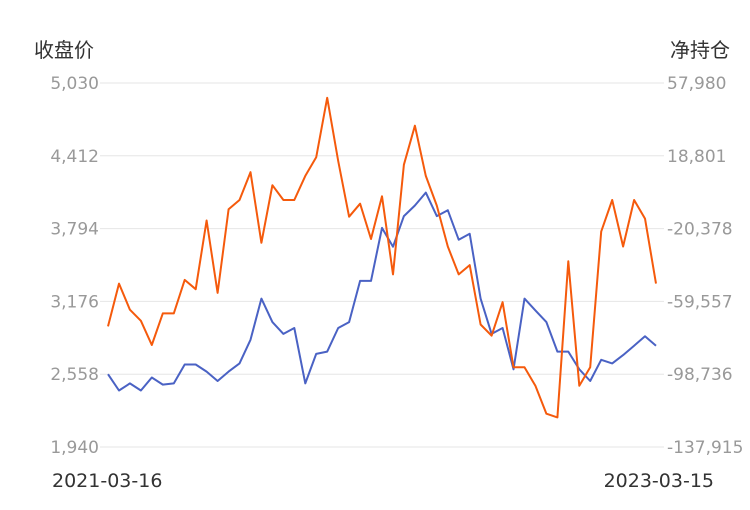 The height and width of the screenshot is (510, 750). I want to click on right-tick-label: 18,801, so click(696, 157).